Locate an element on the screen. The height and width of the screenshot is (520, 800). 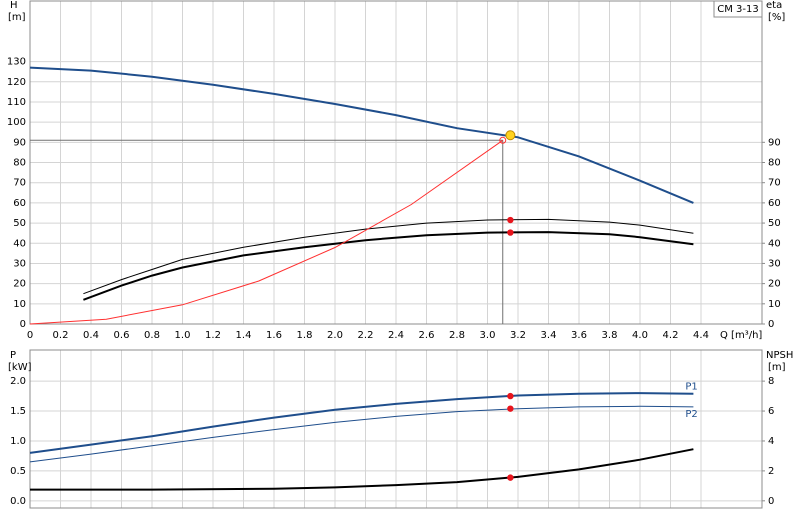
duty-point is located at coordinates (503, 140).